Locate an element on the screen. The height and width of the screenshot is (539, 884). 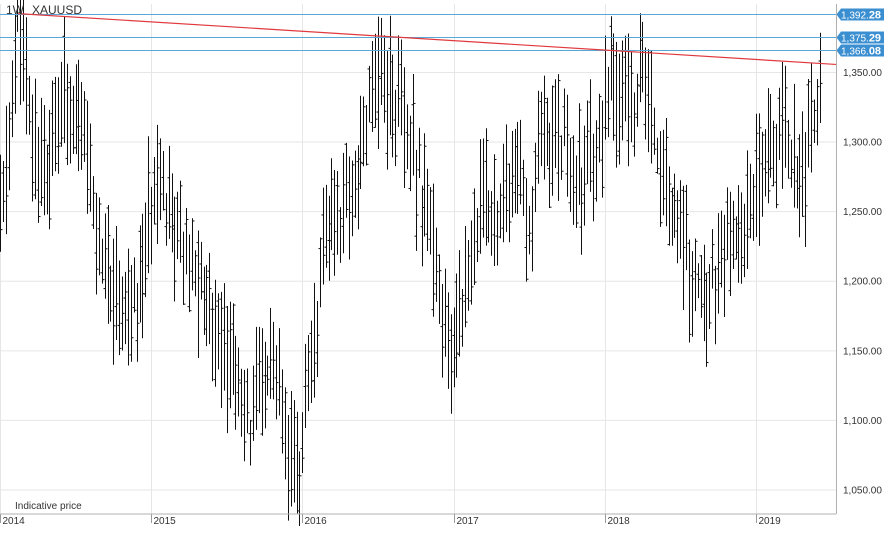
horizontal-levels: 1,392.28 1,375.291,366.08 is located at coordinates (442, 33).